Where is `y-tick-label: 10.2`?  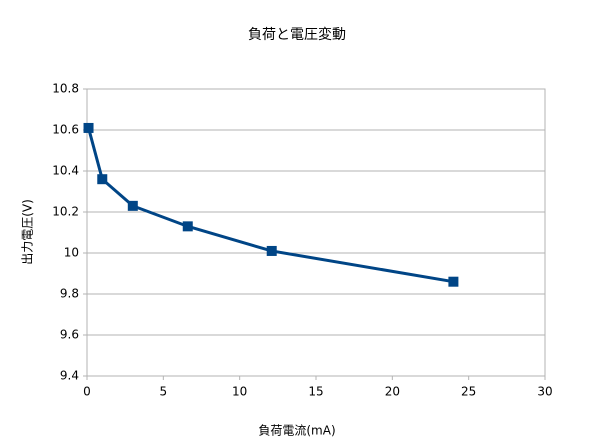
y-tick-label: 10.2 is located at coordinates (65, 212).